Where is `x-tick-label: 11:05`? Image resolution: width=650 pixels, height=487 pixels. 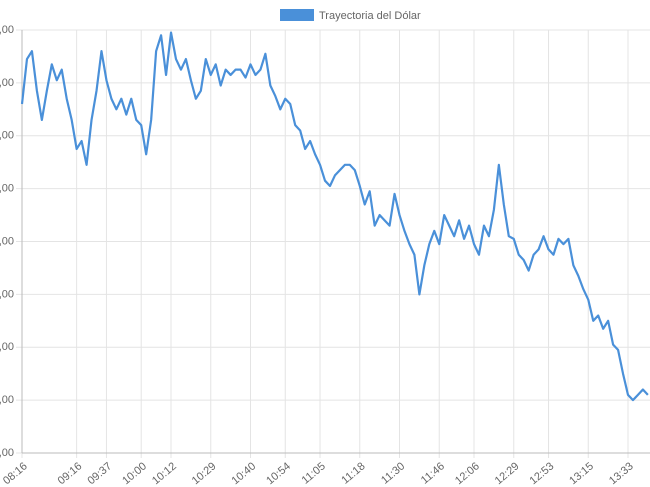
x-tick-label: 11:05 is located at coordinates (314, 473).